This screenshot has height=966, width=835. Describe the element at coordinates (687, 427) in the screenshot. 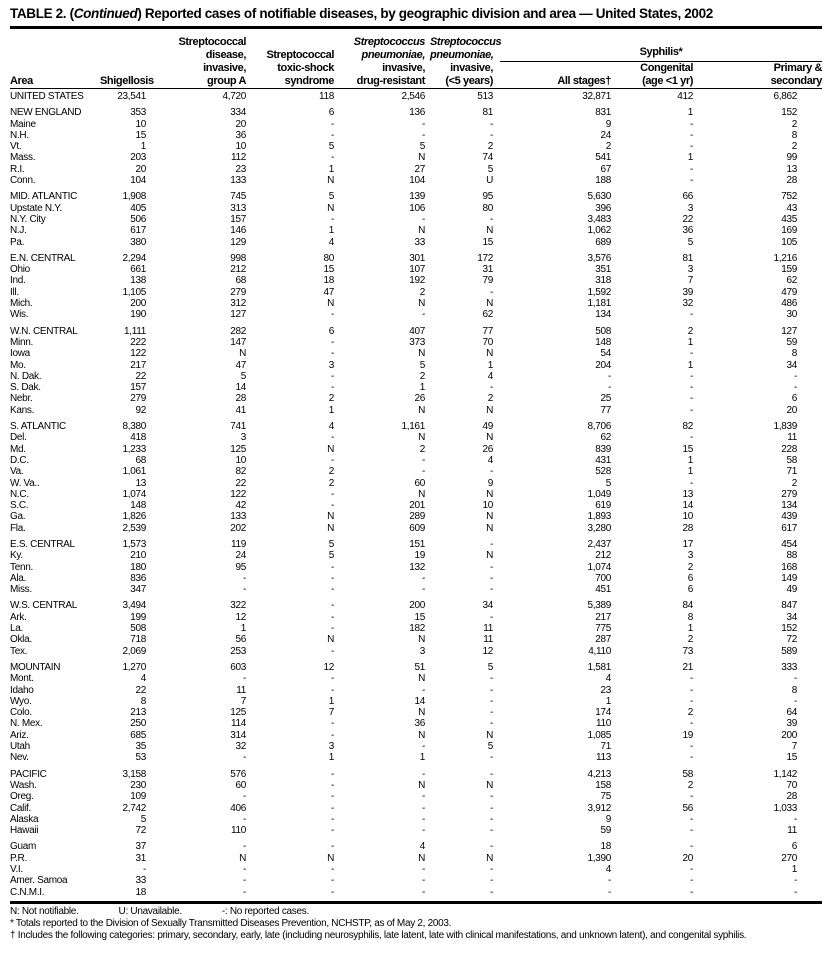

I see `cell-syphilis-congenital: 82` at that location.